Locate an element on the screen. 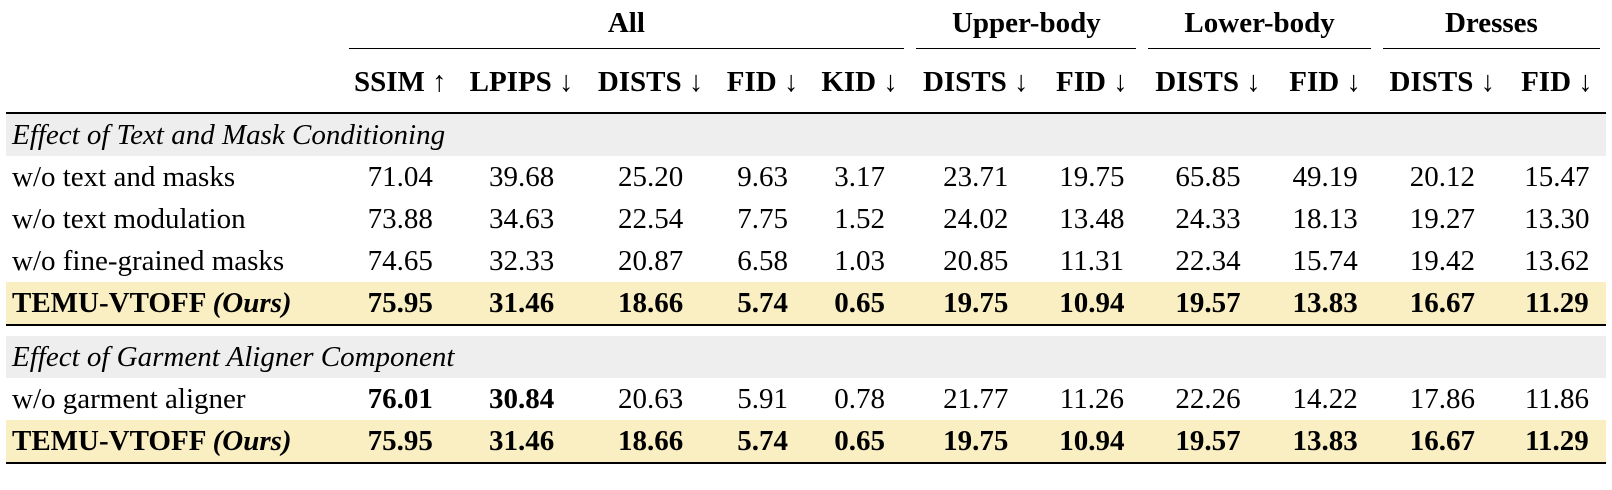 The height and width of the screenshot is (490, 1612). section-header-garment-aligner: Effect of Garment Aligner Component is located at coordinates (806, 357).